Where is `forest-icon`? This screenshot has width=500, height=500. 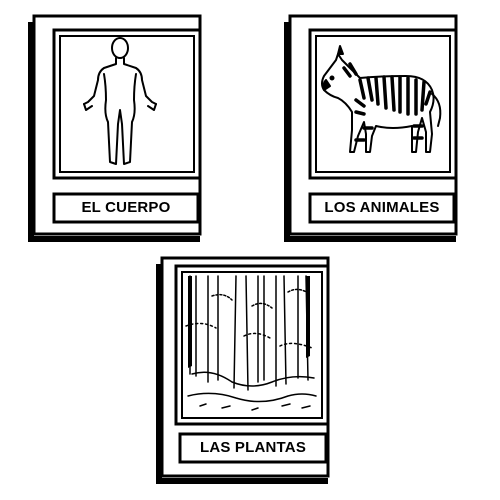
forest-icon is located at coordinates (251, 343).